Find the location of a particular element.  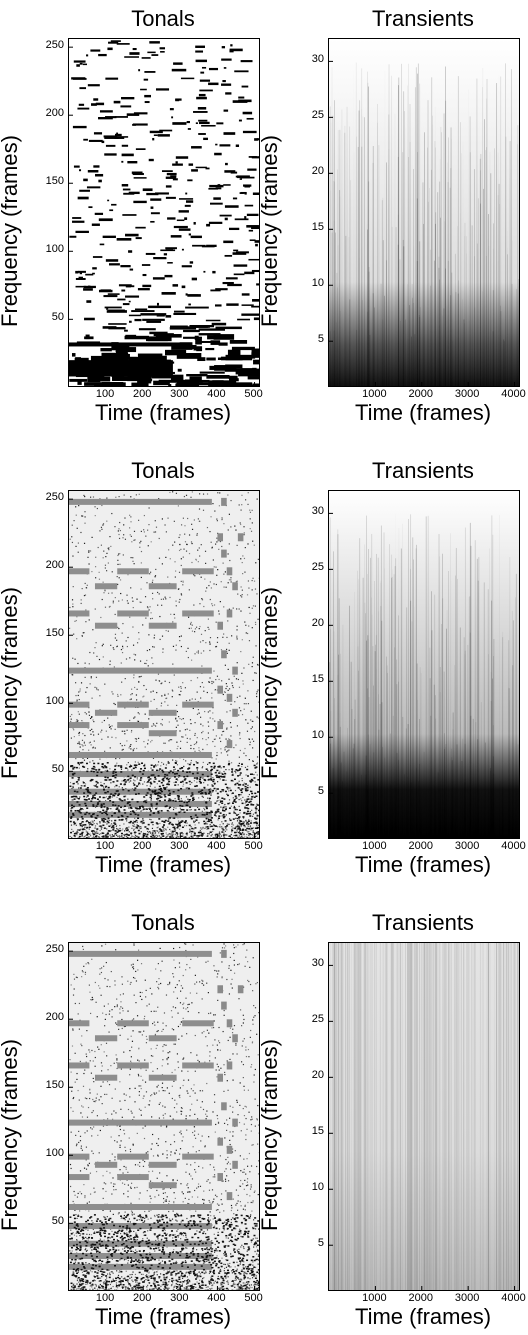

x-tick-label: 4000 is located at coordinates (513, 846).